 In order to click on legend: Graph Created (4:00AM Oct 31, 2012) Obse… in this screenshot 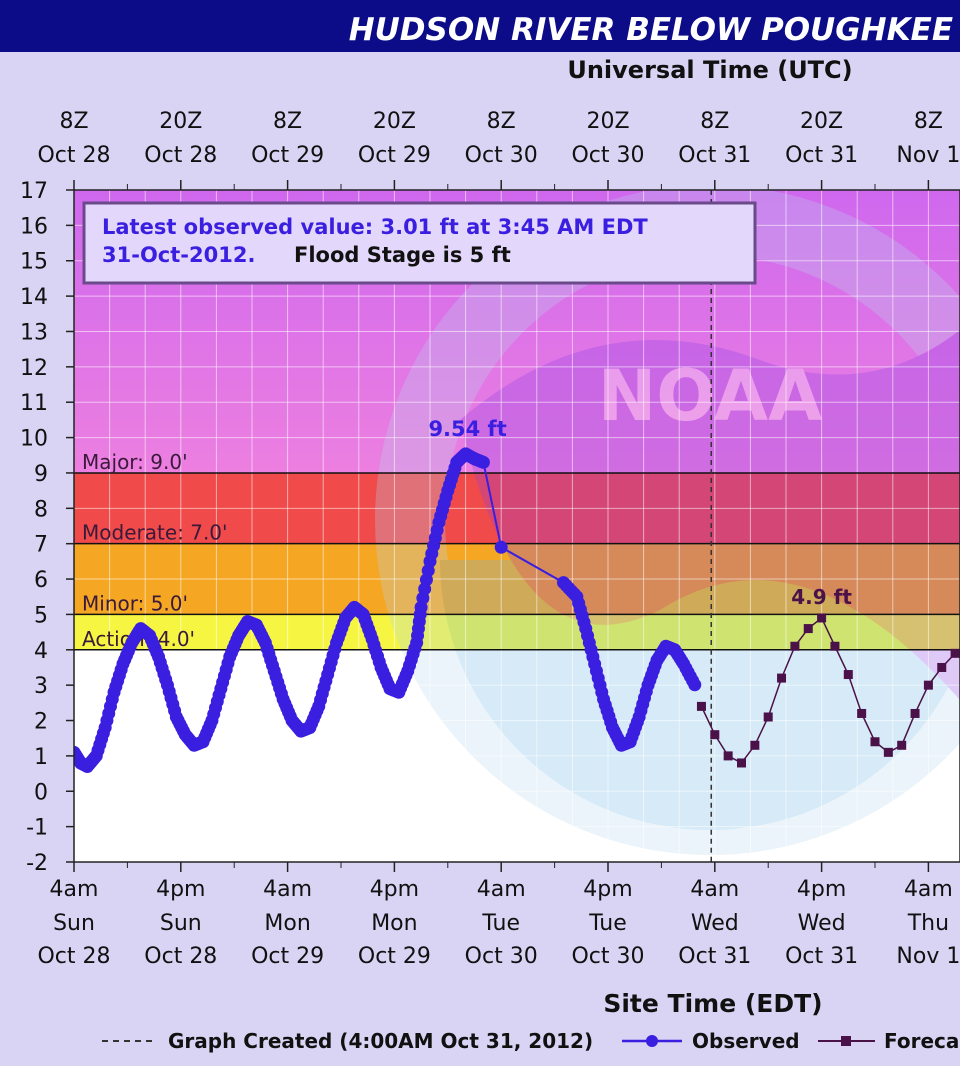, I will do `click(530, 1041)`.